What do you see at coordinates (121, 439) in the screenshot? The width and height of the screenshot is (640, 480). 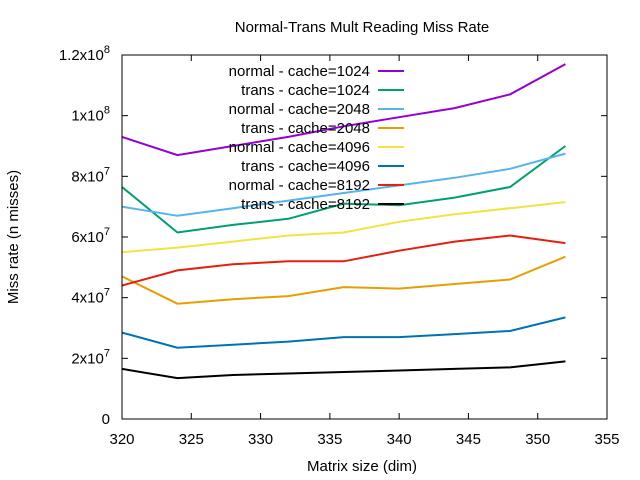 I see `x-tick-label: 320` at bounding box center [121, 439].